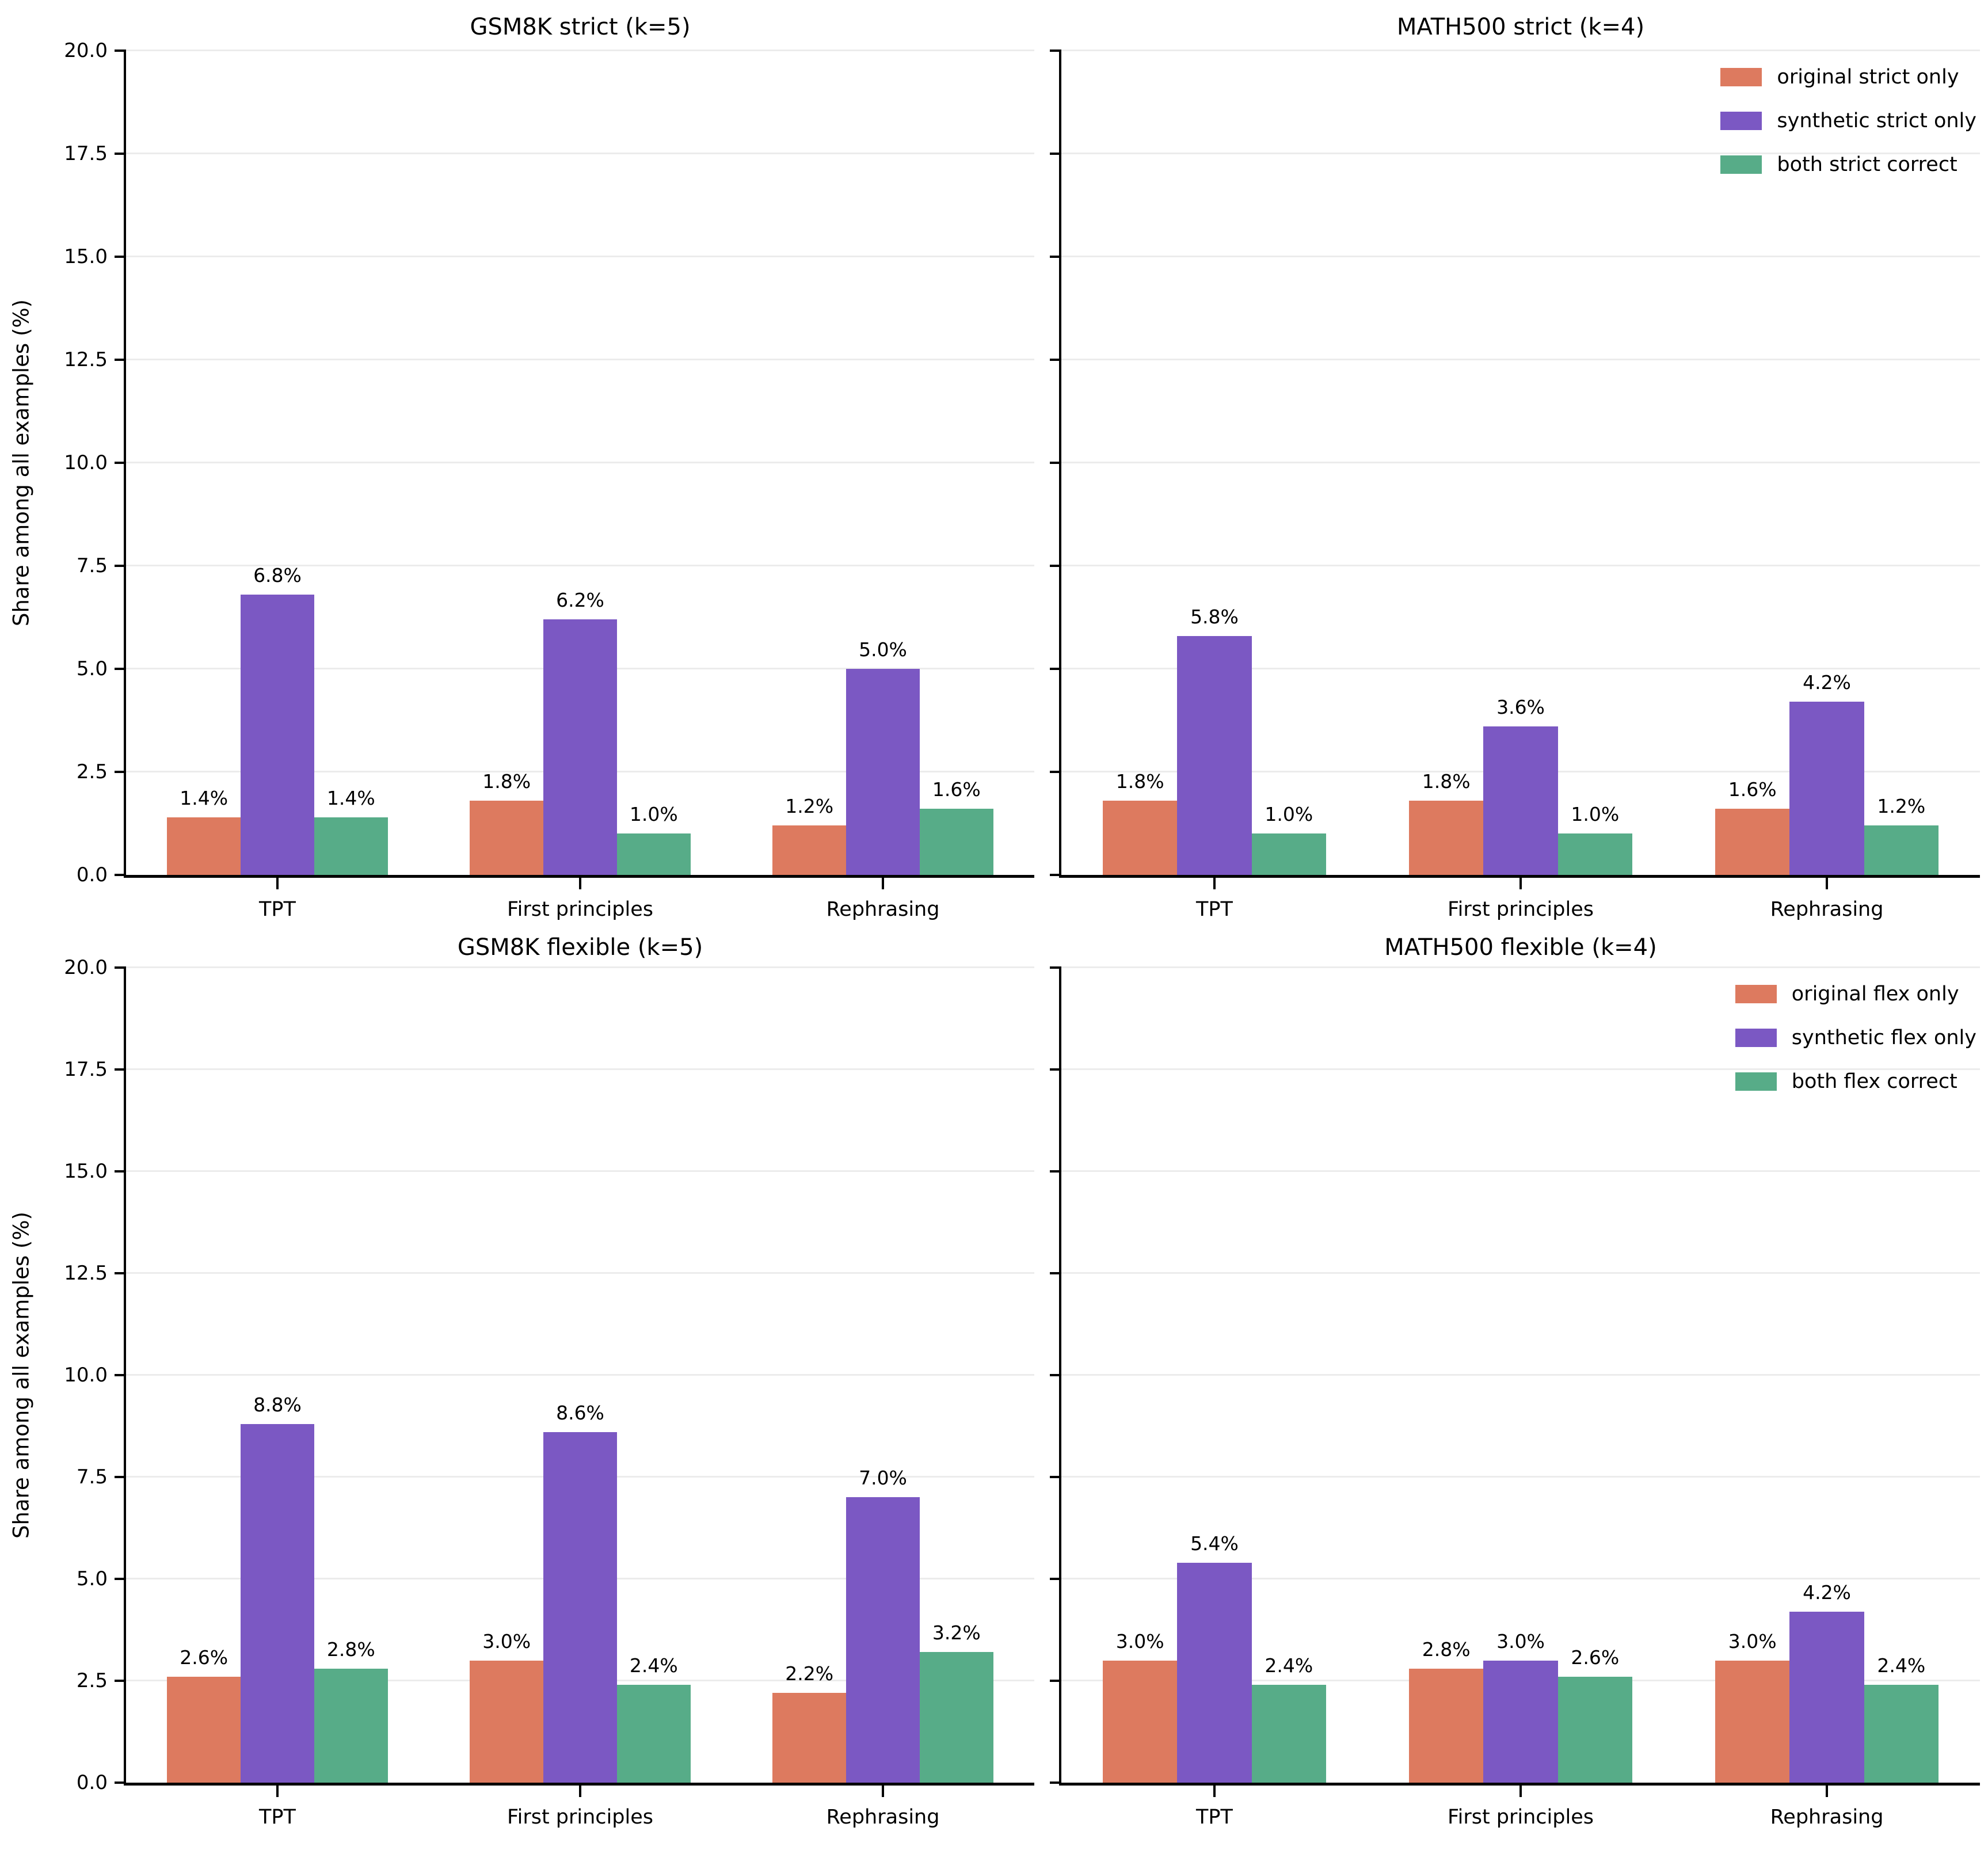 The width and height of the screenshot is (1988, 1850). I want to click on bar-value-label: 1.4%, so click(204, 798).